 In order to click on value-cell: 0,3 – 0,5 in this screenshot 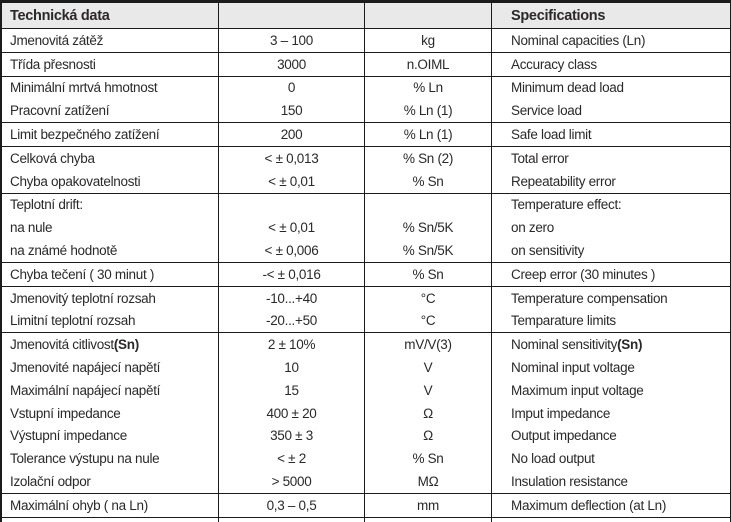, I will do `click(292, 505)`.